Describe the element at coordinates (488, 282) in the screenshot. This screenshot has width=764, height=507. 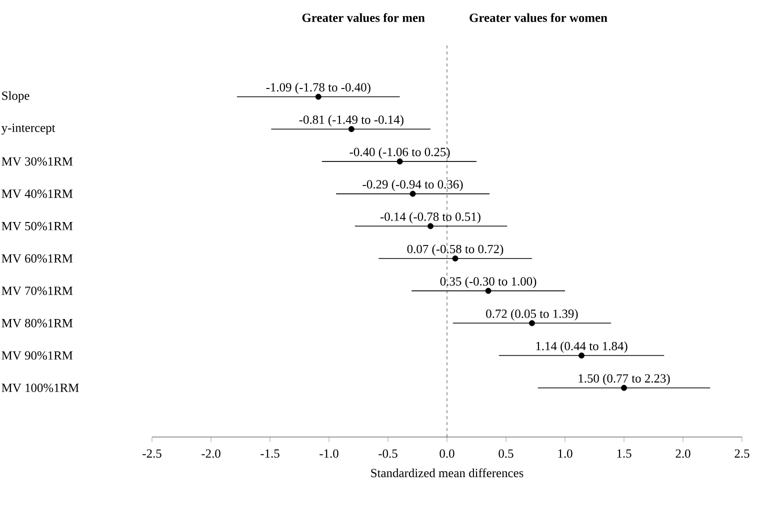
I see `data-label: 0.35 (-0.30 to 1.00)` at that location.